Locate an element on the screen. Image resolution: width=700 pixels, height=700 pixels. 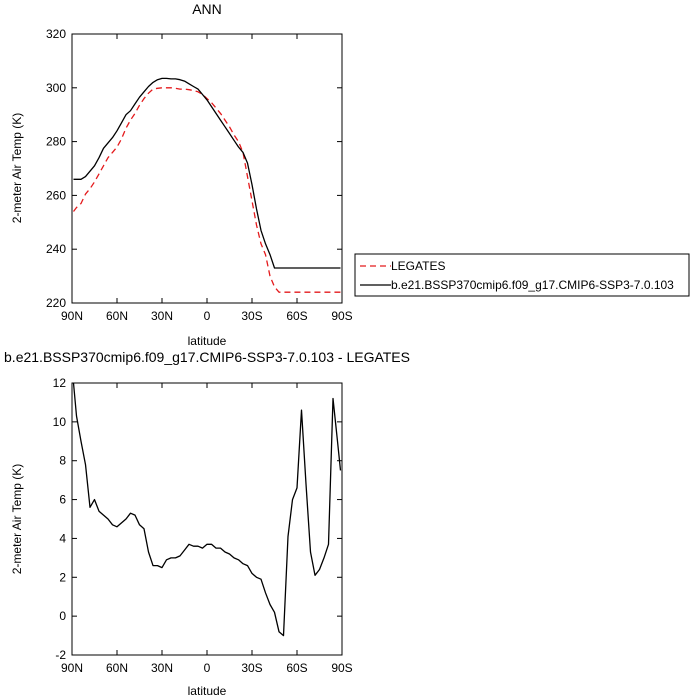
bottom-y-tick-label: 8 is located at coordinates (62, 461).